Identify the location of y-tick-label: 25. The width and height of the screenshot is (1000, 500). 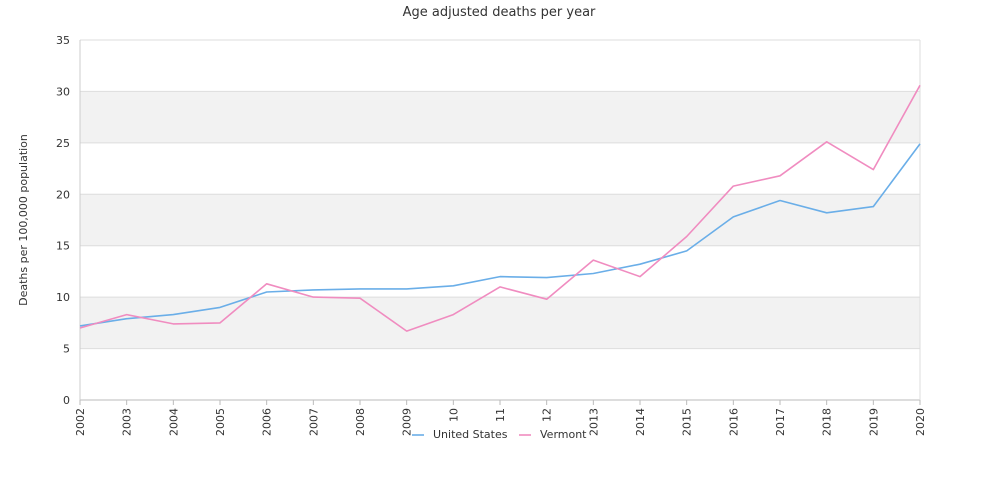
(63, 143).